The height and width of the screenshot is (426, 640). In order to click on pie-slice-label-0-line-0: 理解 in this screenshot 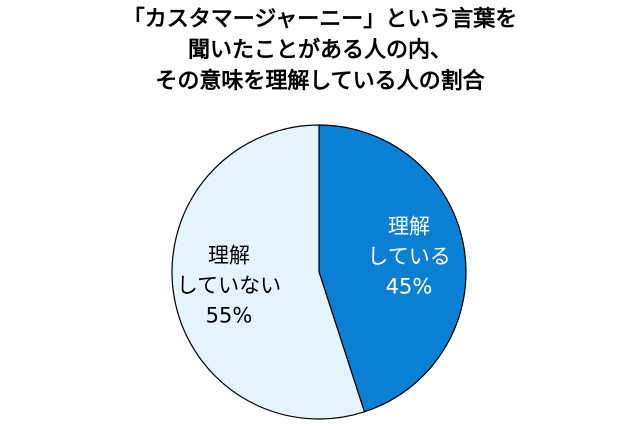, I will do `click(409, 227)`.